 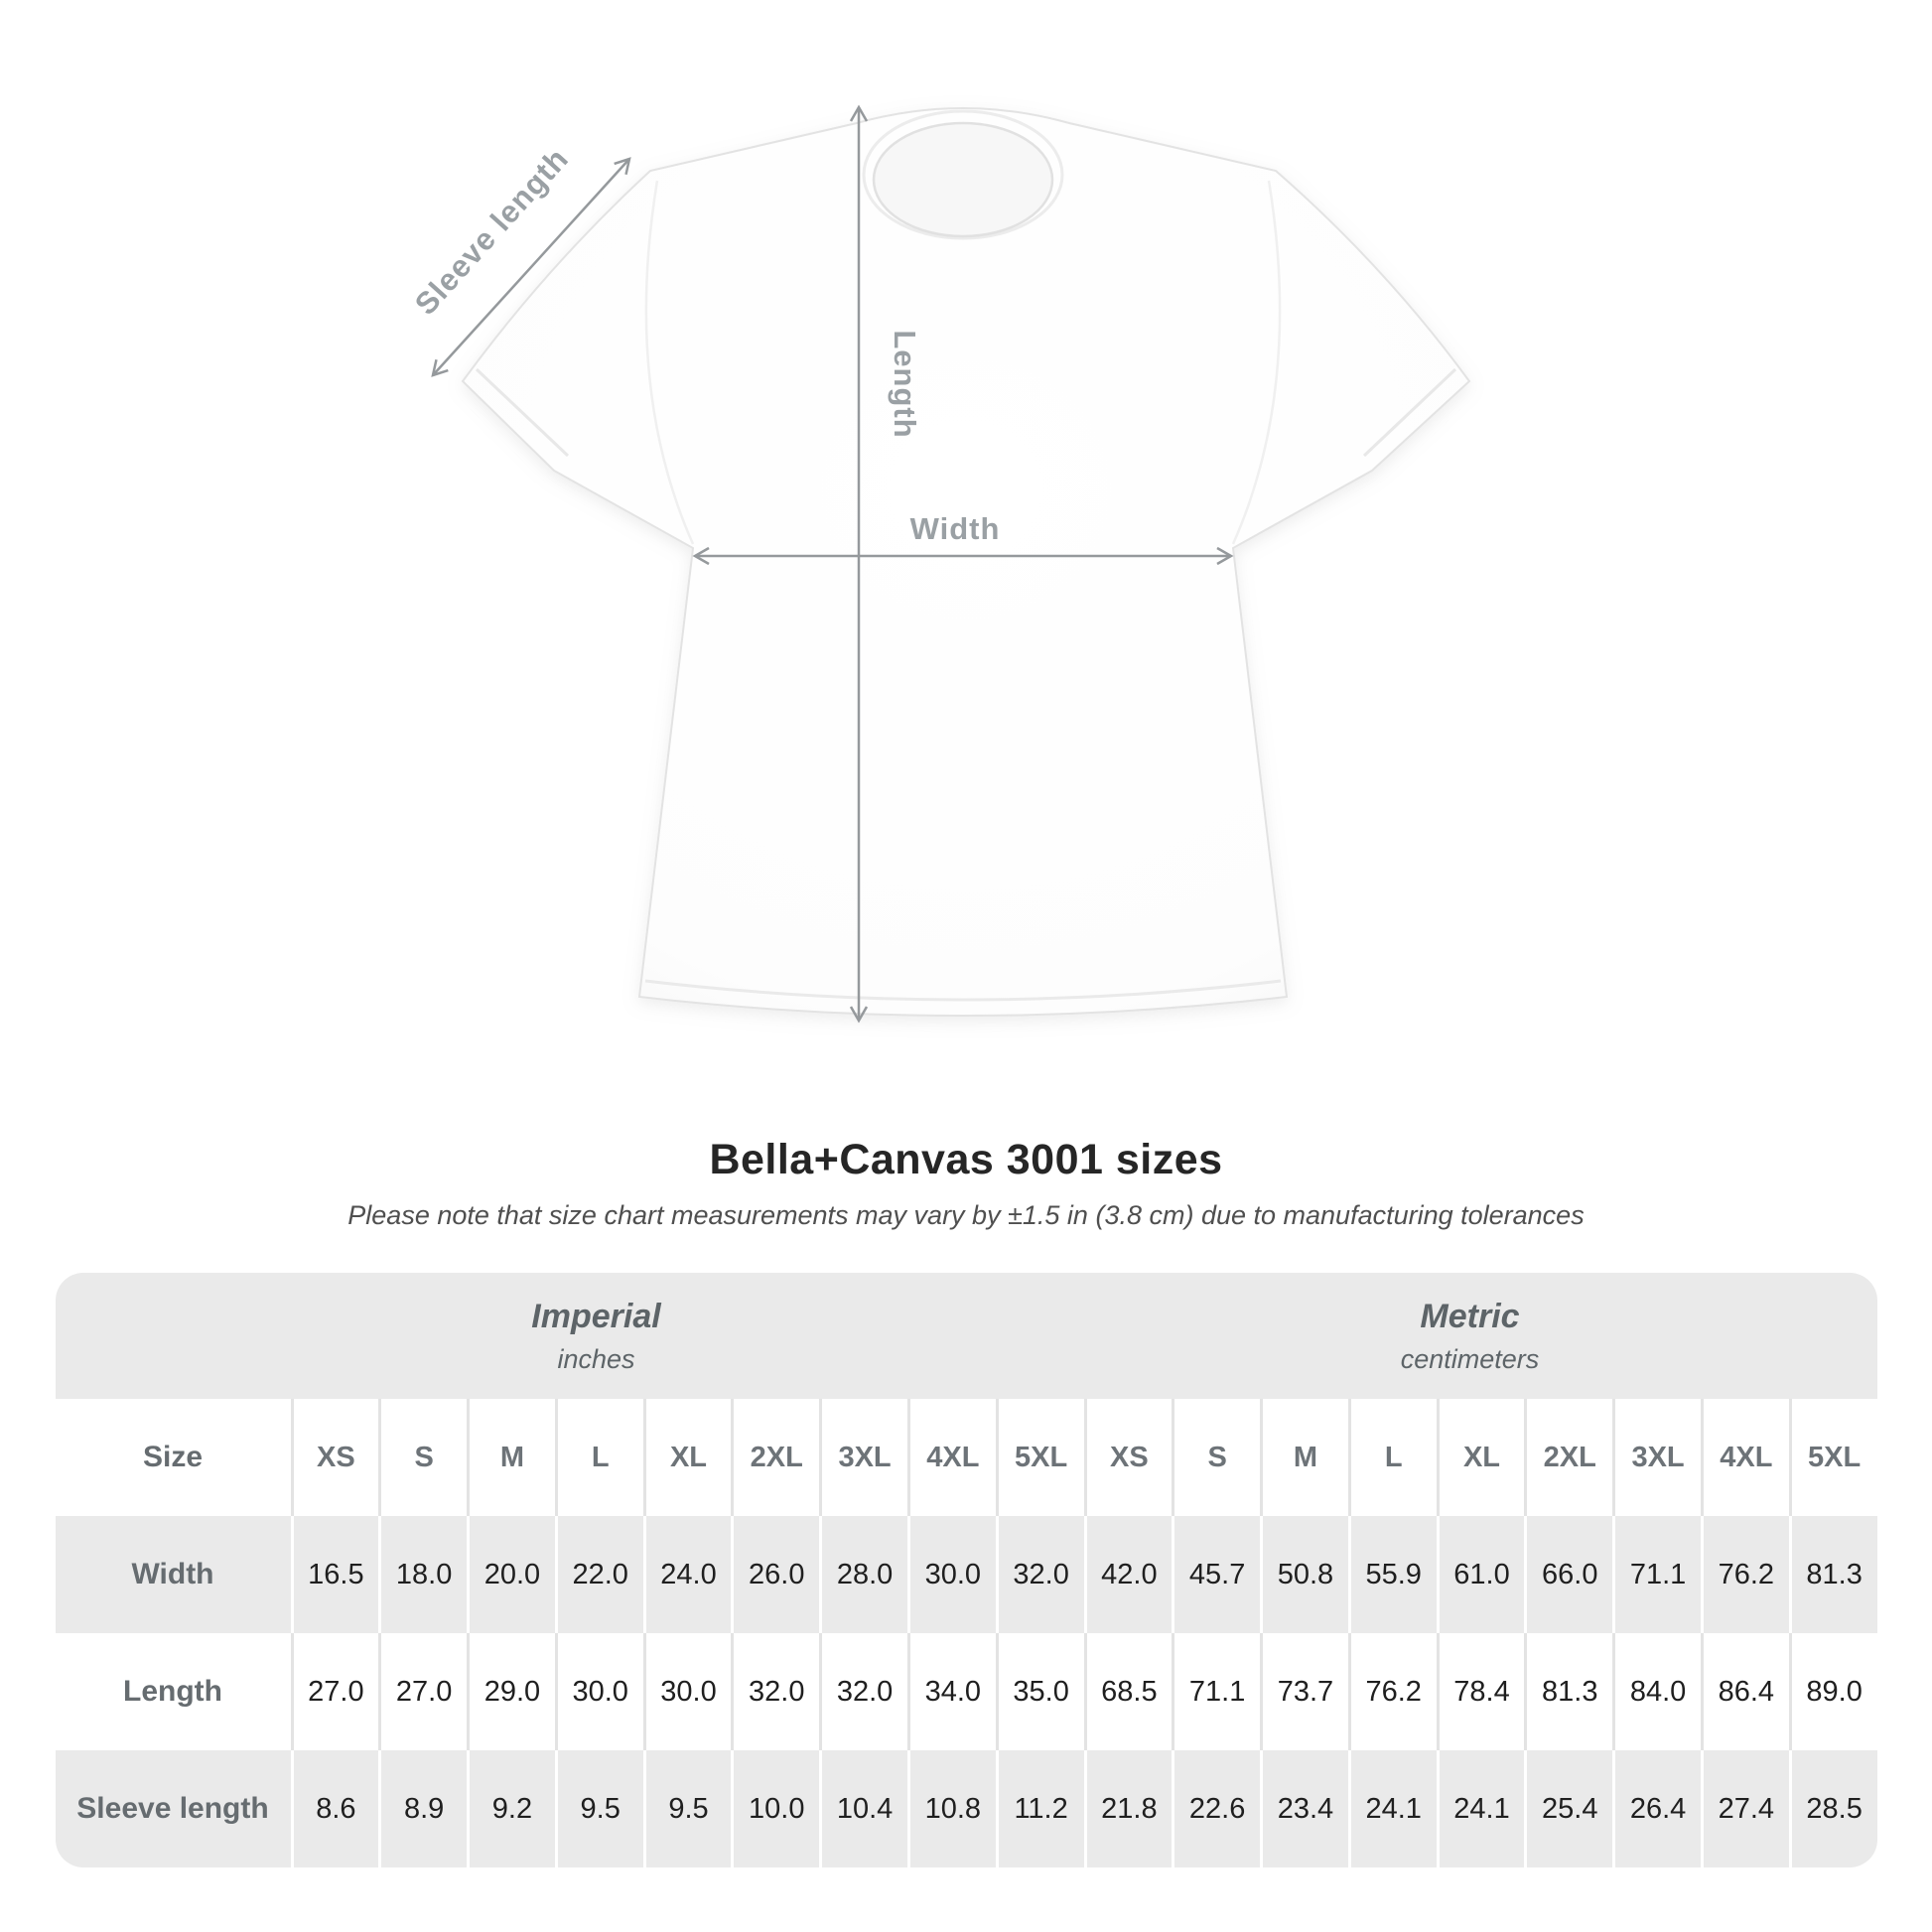 I want to click on unit-header-band: Imperial inches Metric centimeters, so click(x=966, y=1336).